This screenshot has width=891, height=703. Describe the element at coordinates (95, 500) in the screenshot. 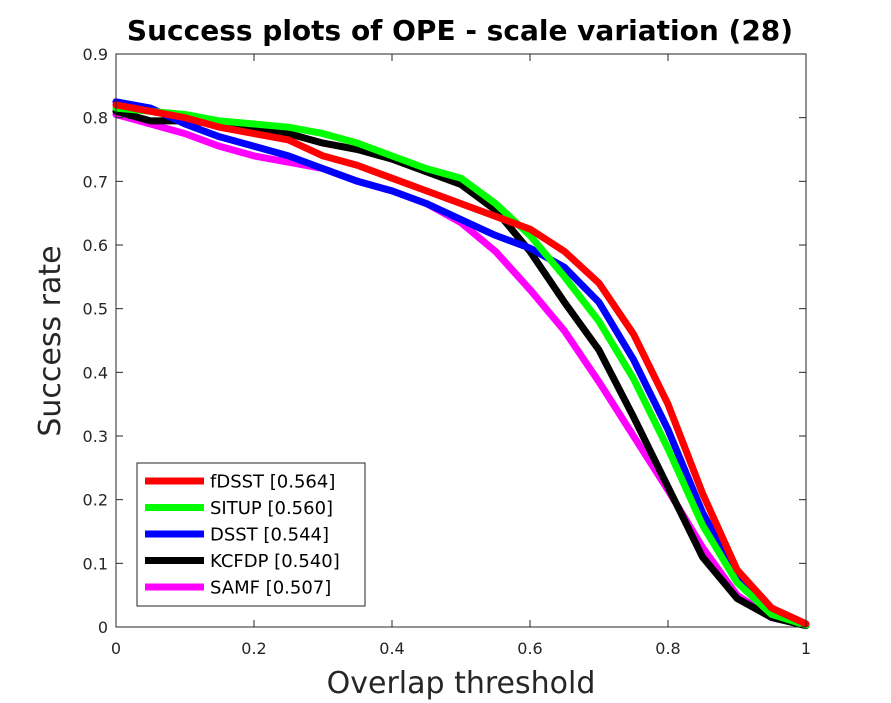

I see `y-tick-label: 0.2` at that location.